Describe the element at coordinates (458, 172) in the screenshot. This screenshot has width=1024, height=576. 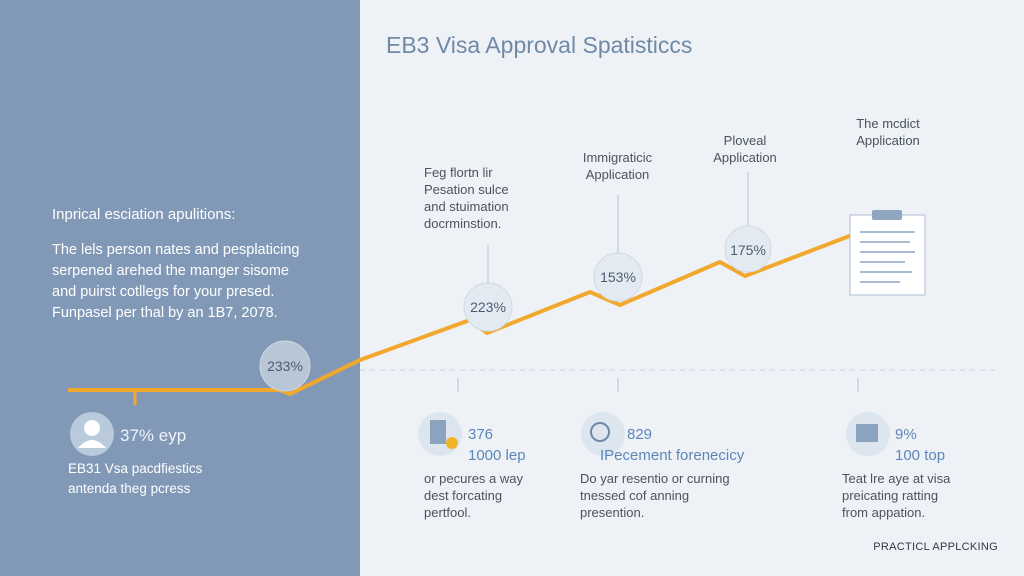
I see `text-line: Feg flortn lir` at that location.